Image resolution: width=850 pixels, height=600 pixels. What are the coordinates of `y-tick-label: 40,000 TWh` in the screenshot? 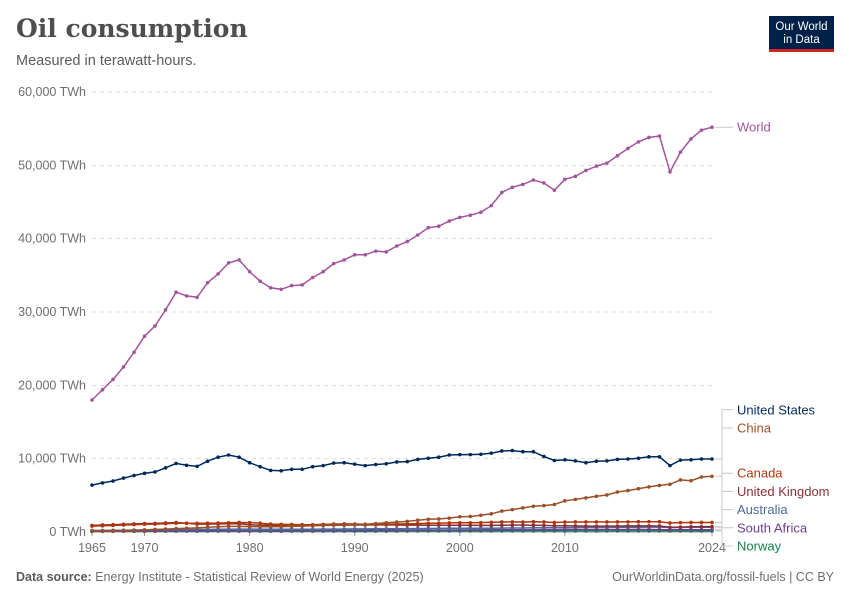 It's located at (52, 239).